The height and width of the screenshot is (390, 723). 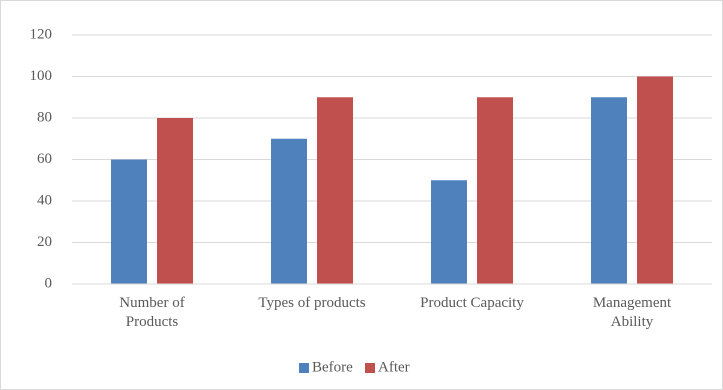 What do you see at coordinates (312, 303) in the screenshot?
I see `x-tick-label: Types of products` at bounding box center [312, 303].